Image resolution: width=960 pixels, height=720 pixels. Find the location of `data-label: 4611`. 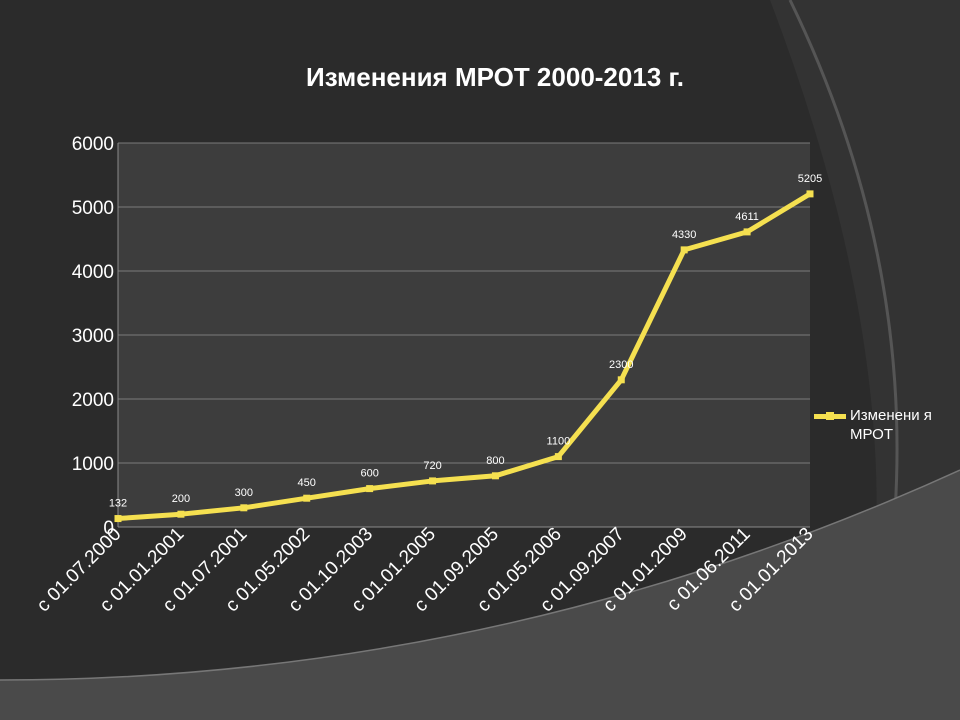

data-label: 4611 is located at coordinates (747, 217).